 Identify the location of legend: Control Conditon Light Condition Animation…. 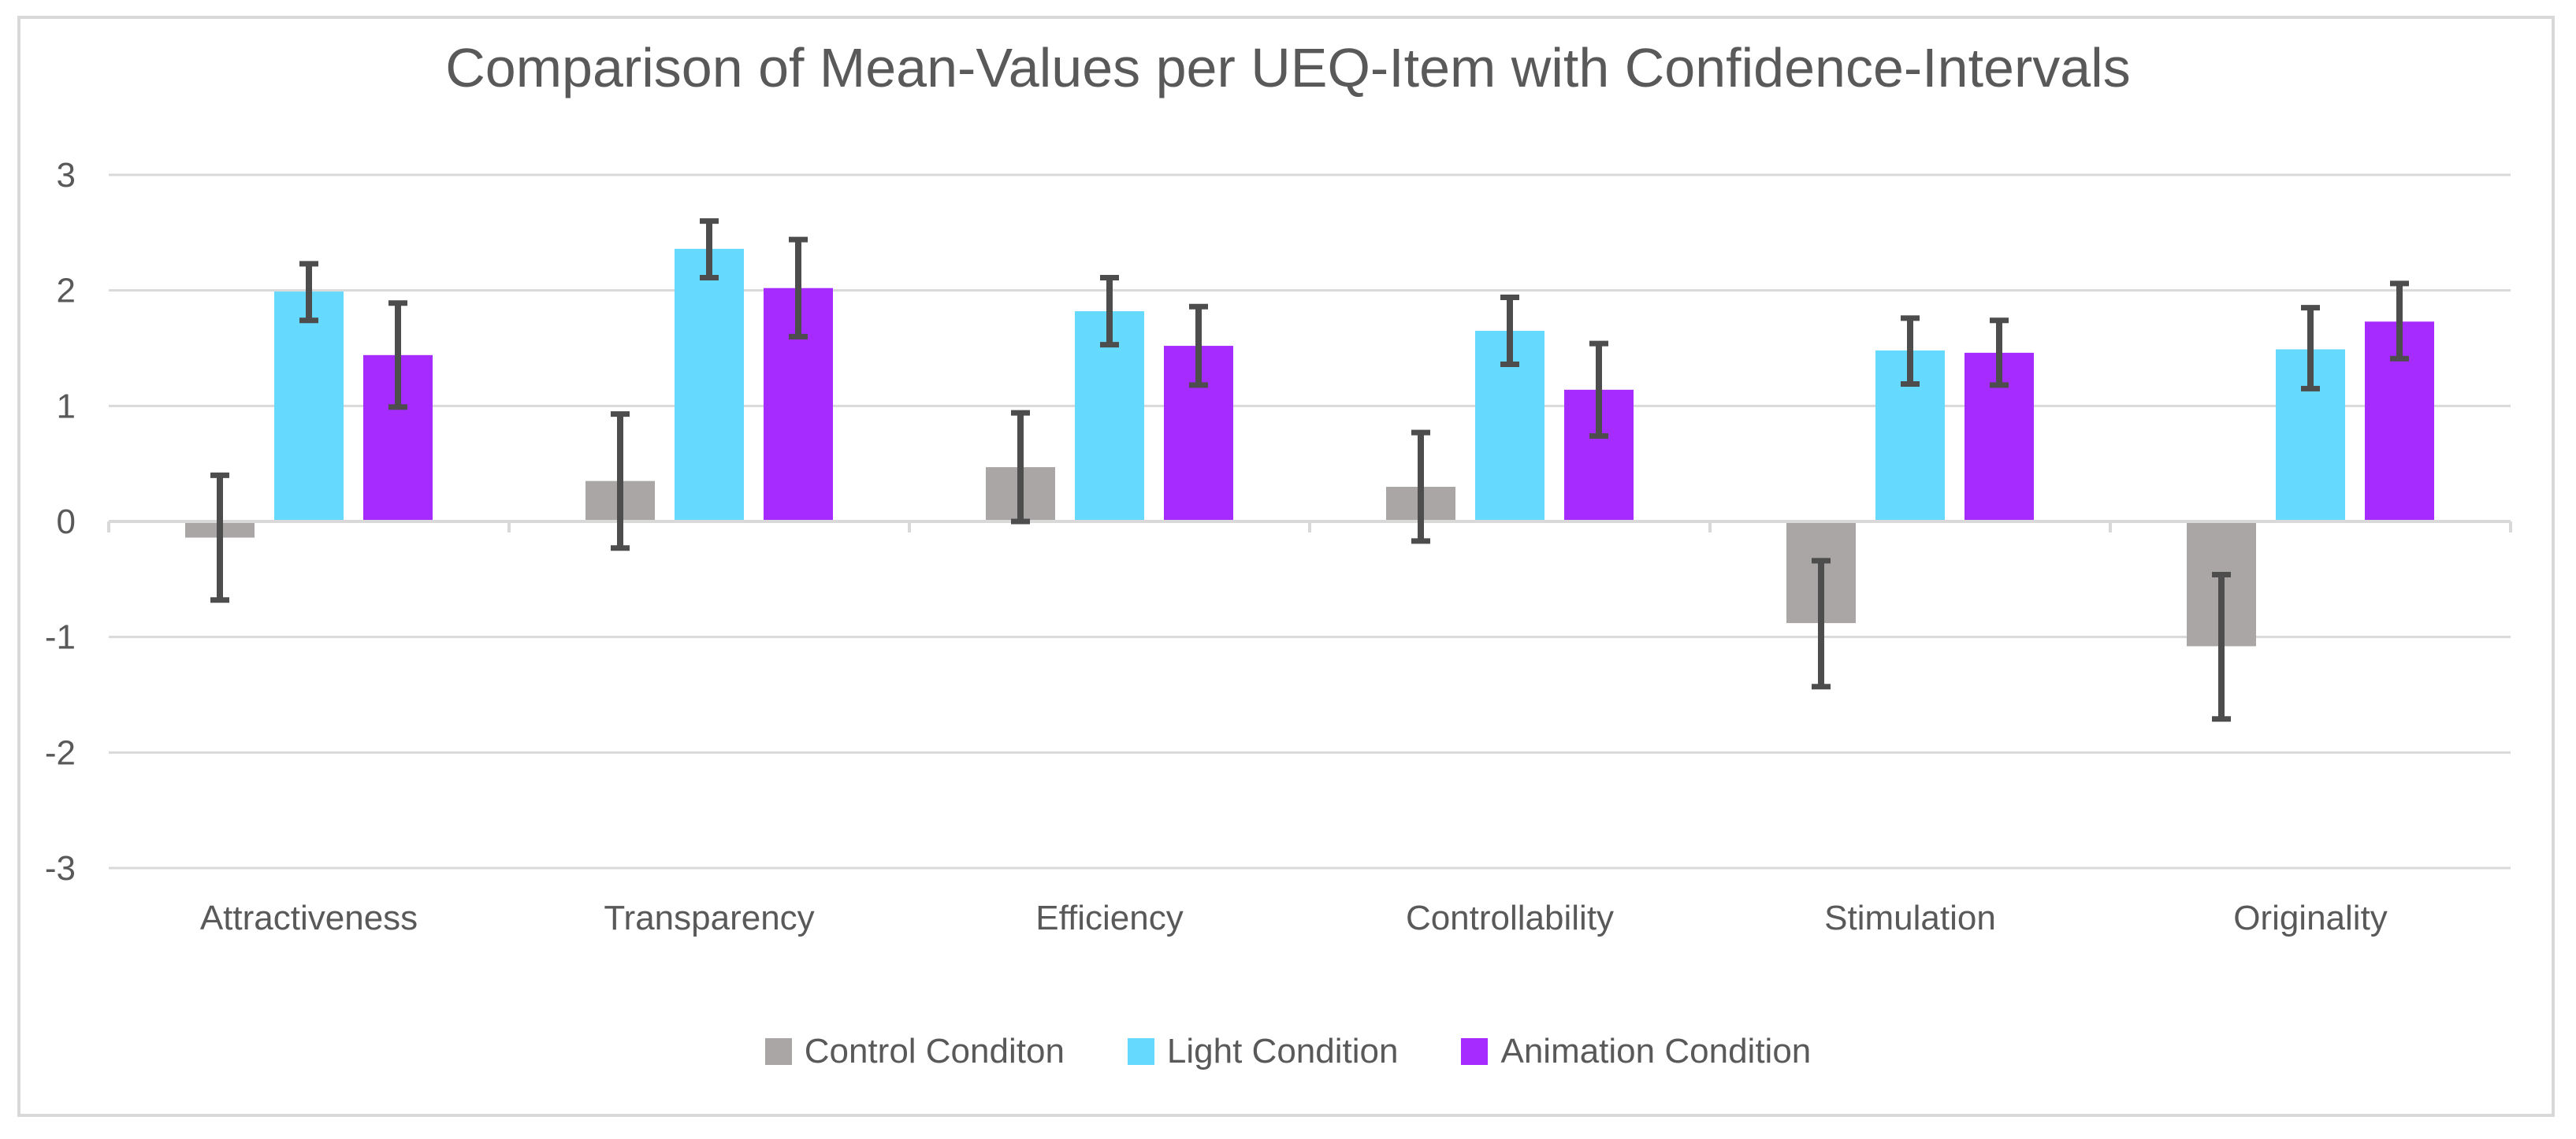
(1288, 1051).